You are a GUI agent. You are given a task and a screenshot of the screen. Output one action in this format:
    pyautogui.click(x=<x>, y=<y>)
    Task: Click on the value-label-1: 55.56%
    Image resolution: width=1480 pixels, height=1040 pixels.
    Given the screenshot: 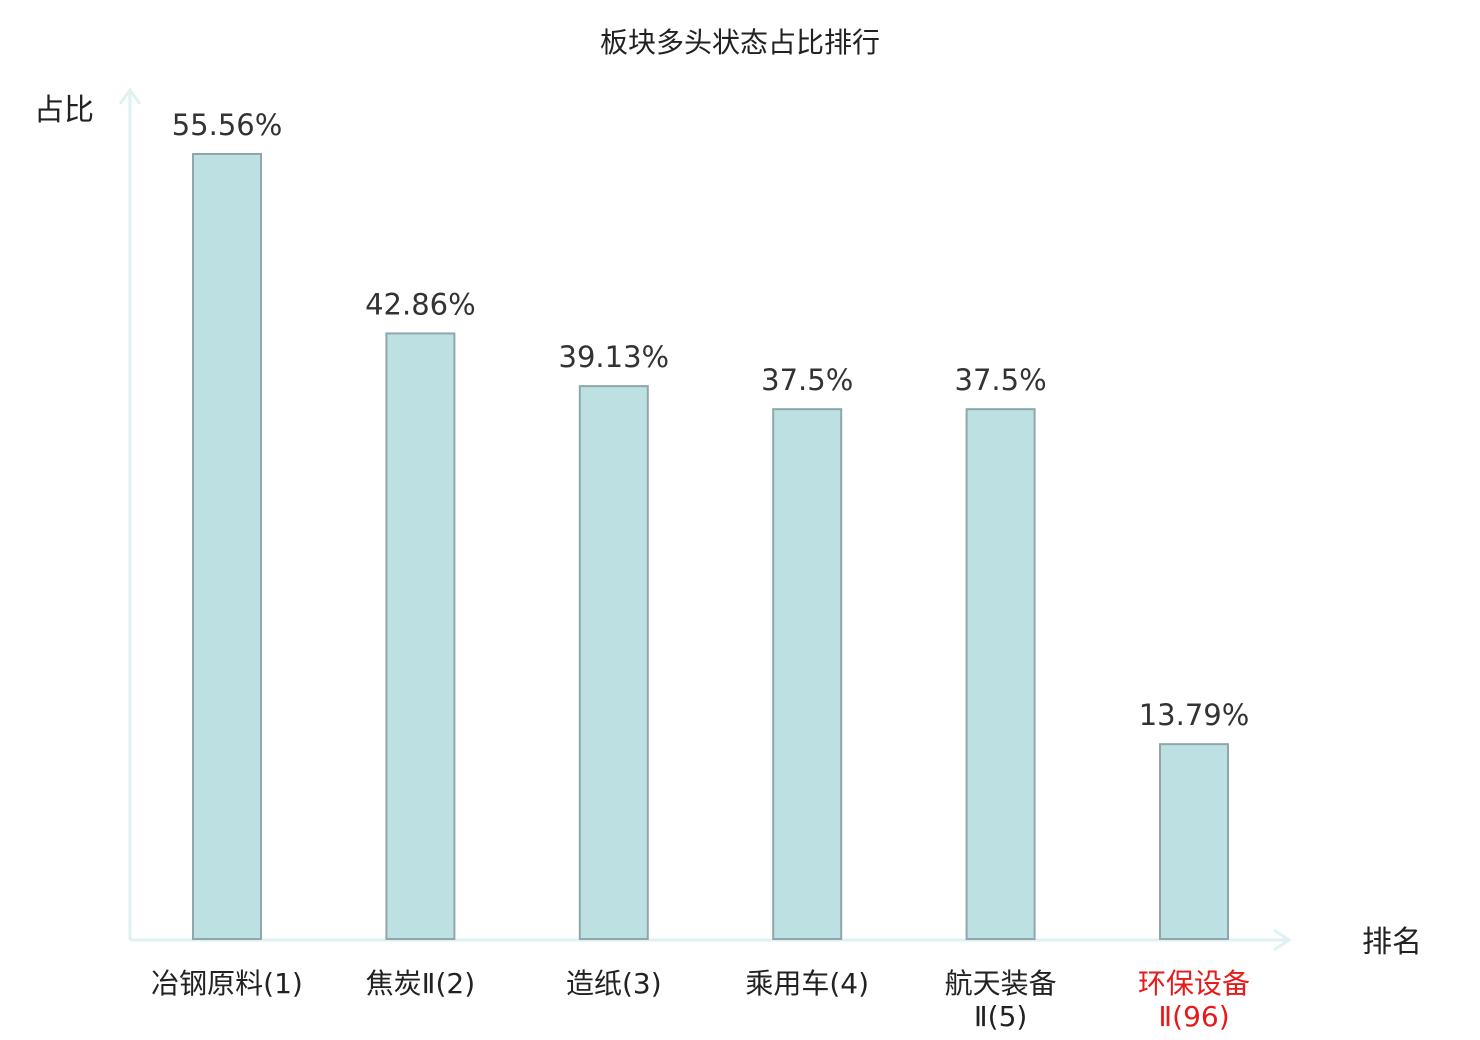 What is the action you would take?
    pyautogui.click(x=227, y=125)
    